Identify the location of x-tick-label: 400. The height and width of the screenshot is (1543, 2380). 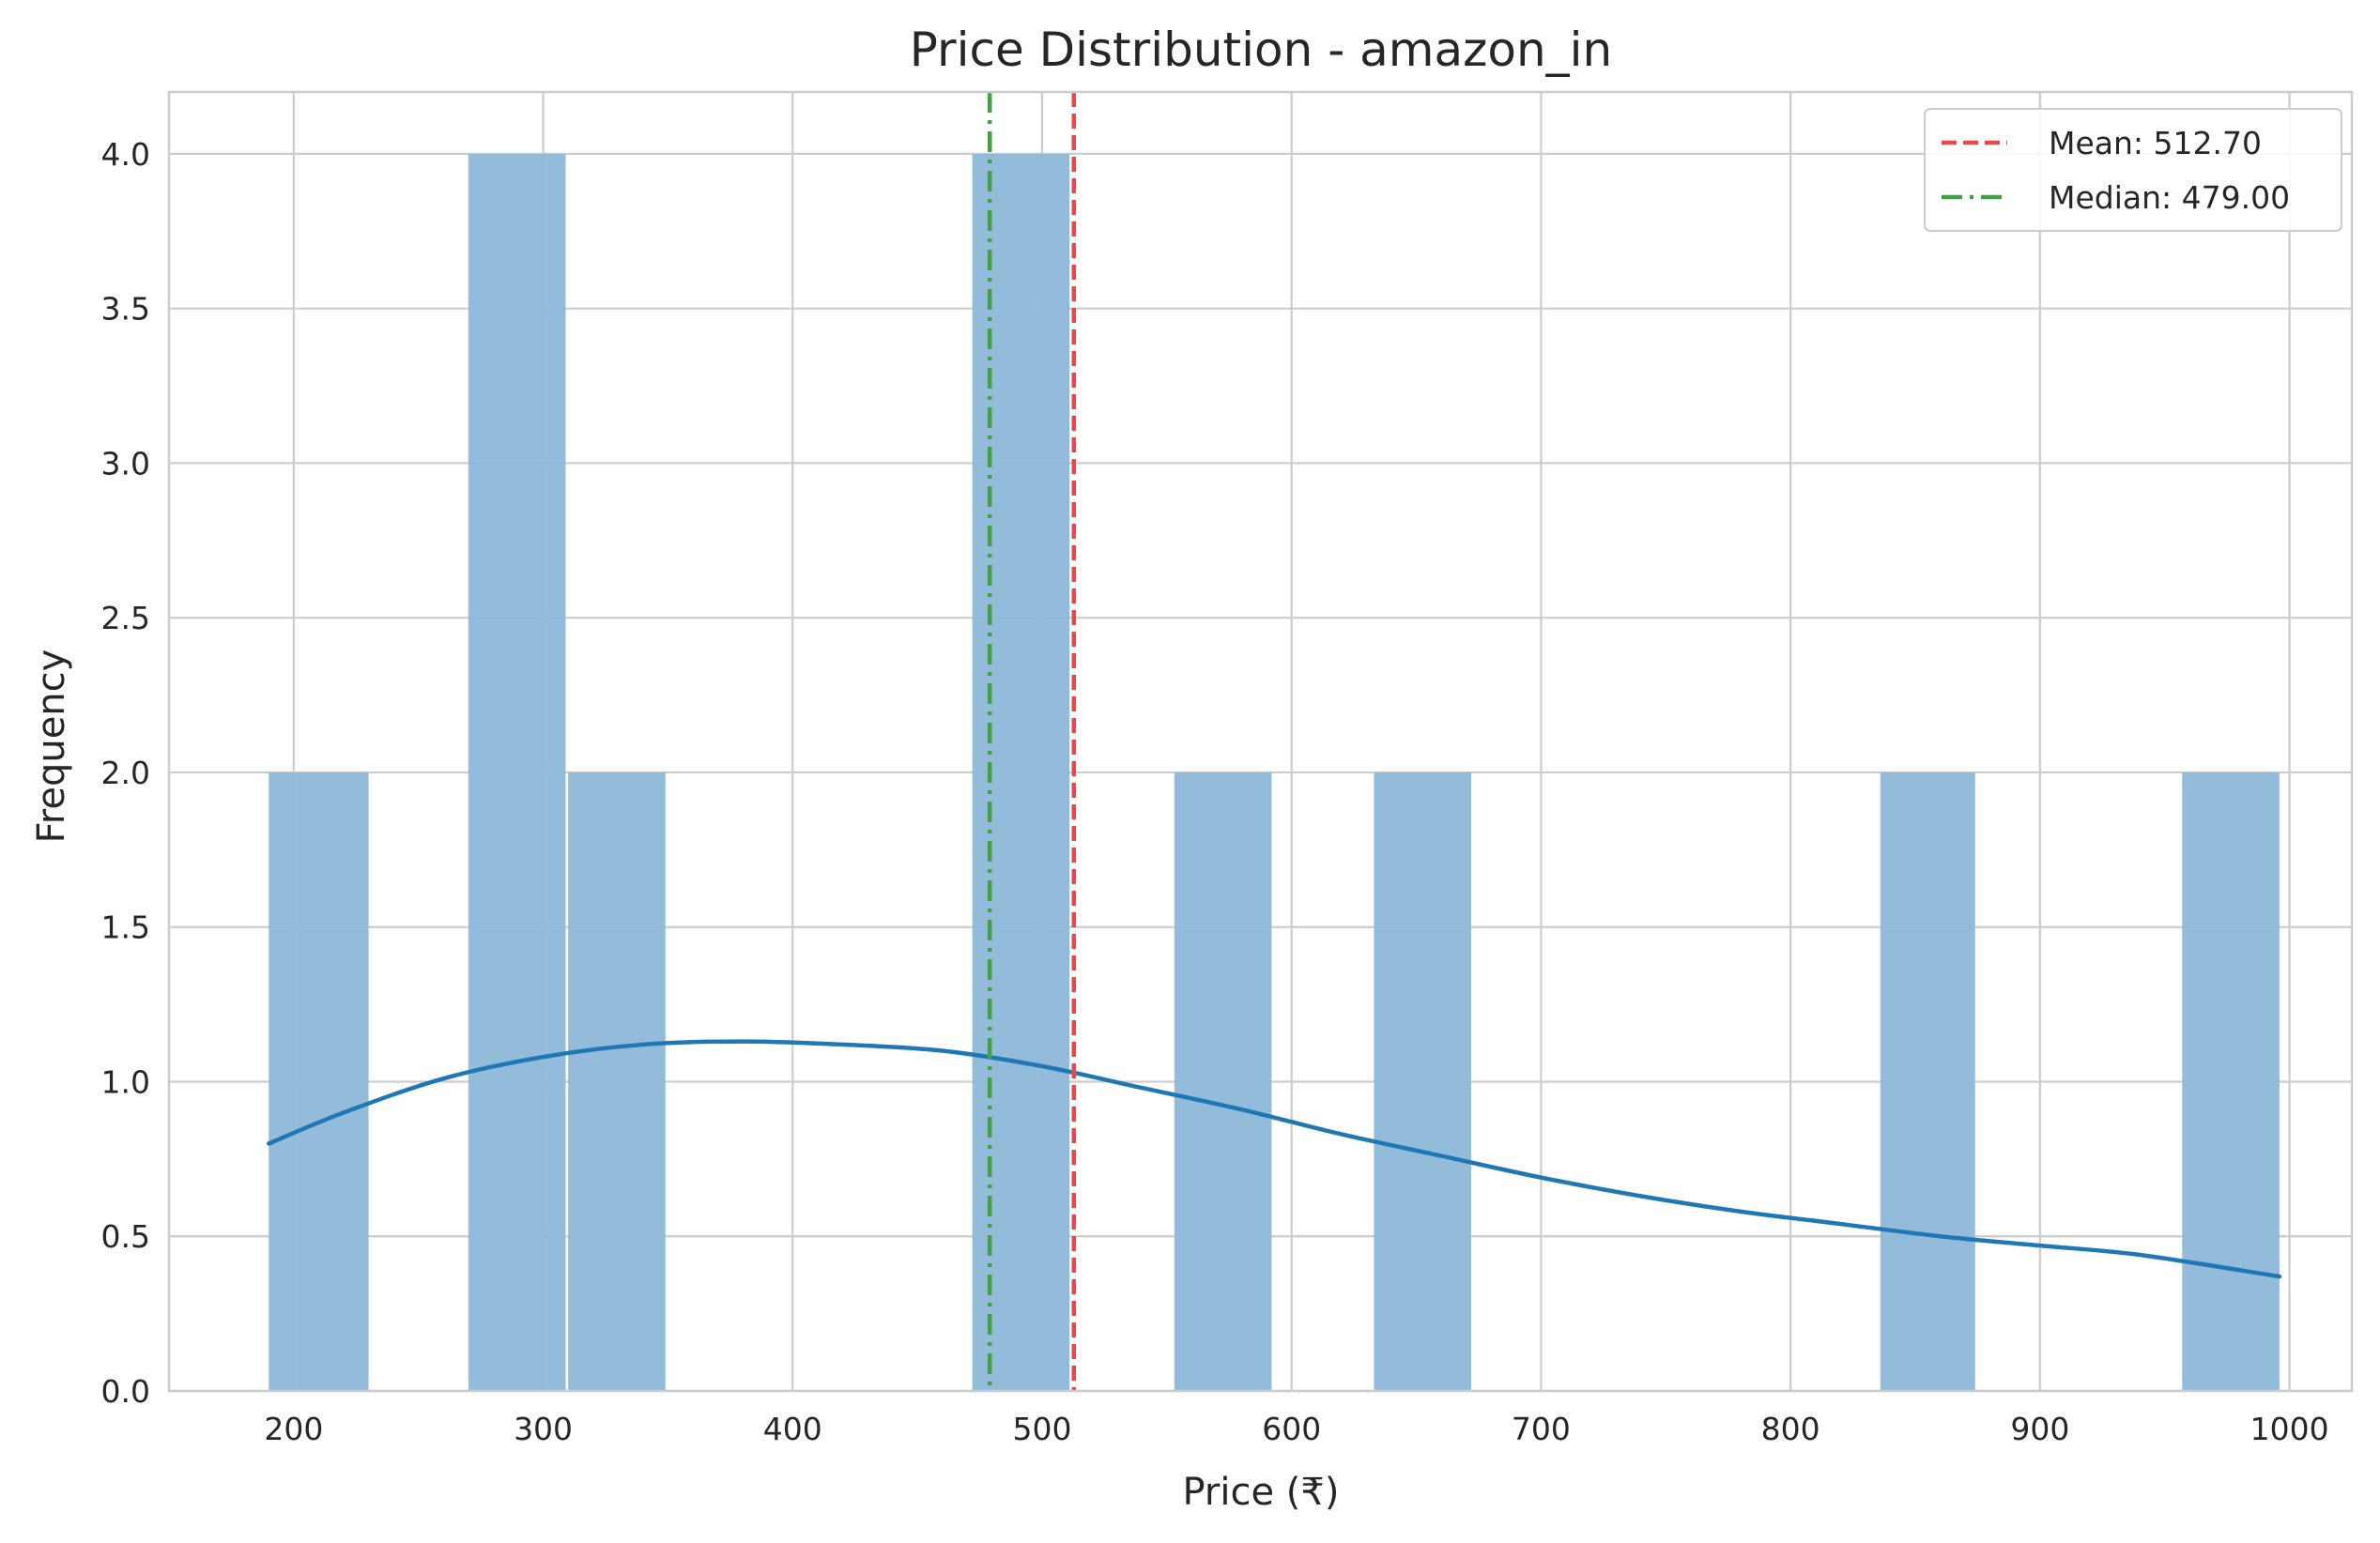
(792, 1429).